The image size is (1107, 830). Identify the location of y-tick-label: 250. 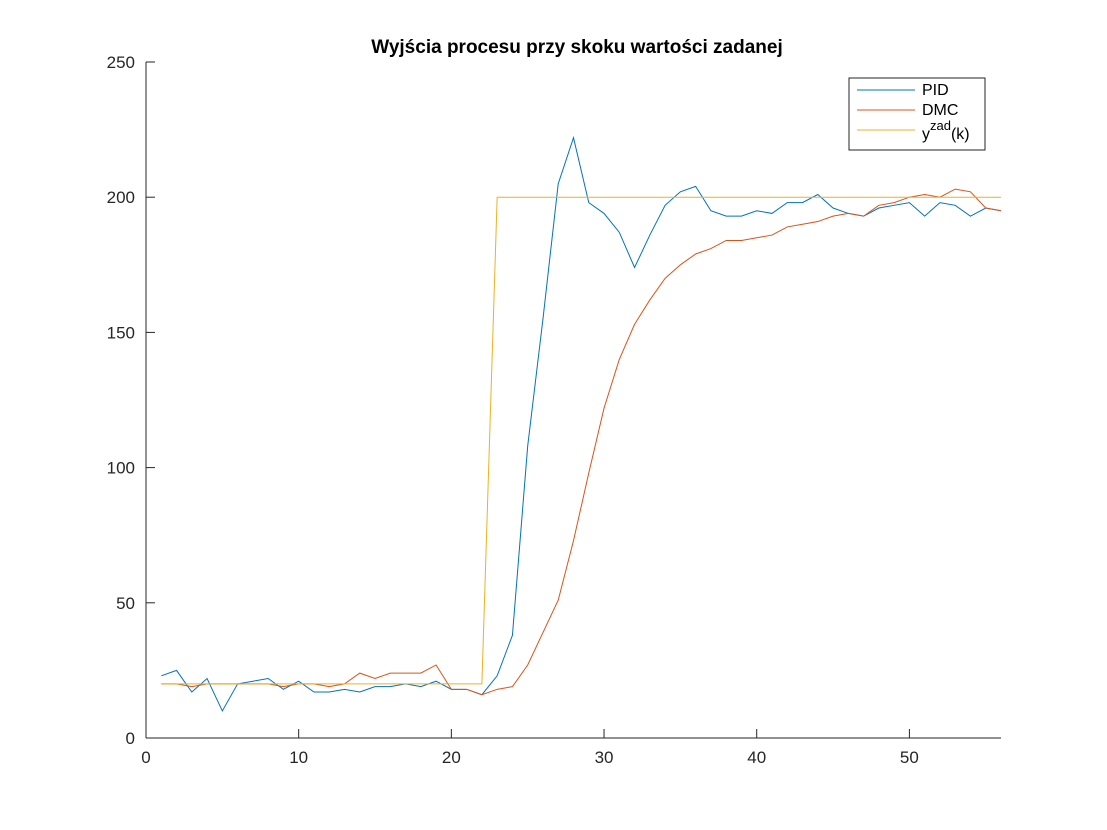
(121, 62).